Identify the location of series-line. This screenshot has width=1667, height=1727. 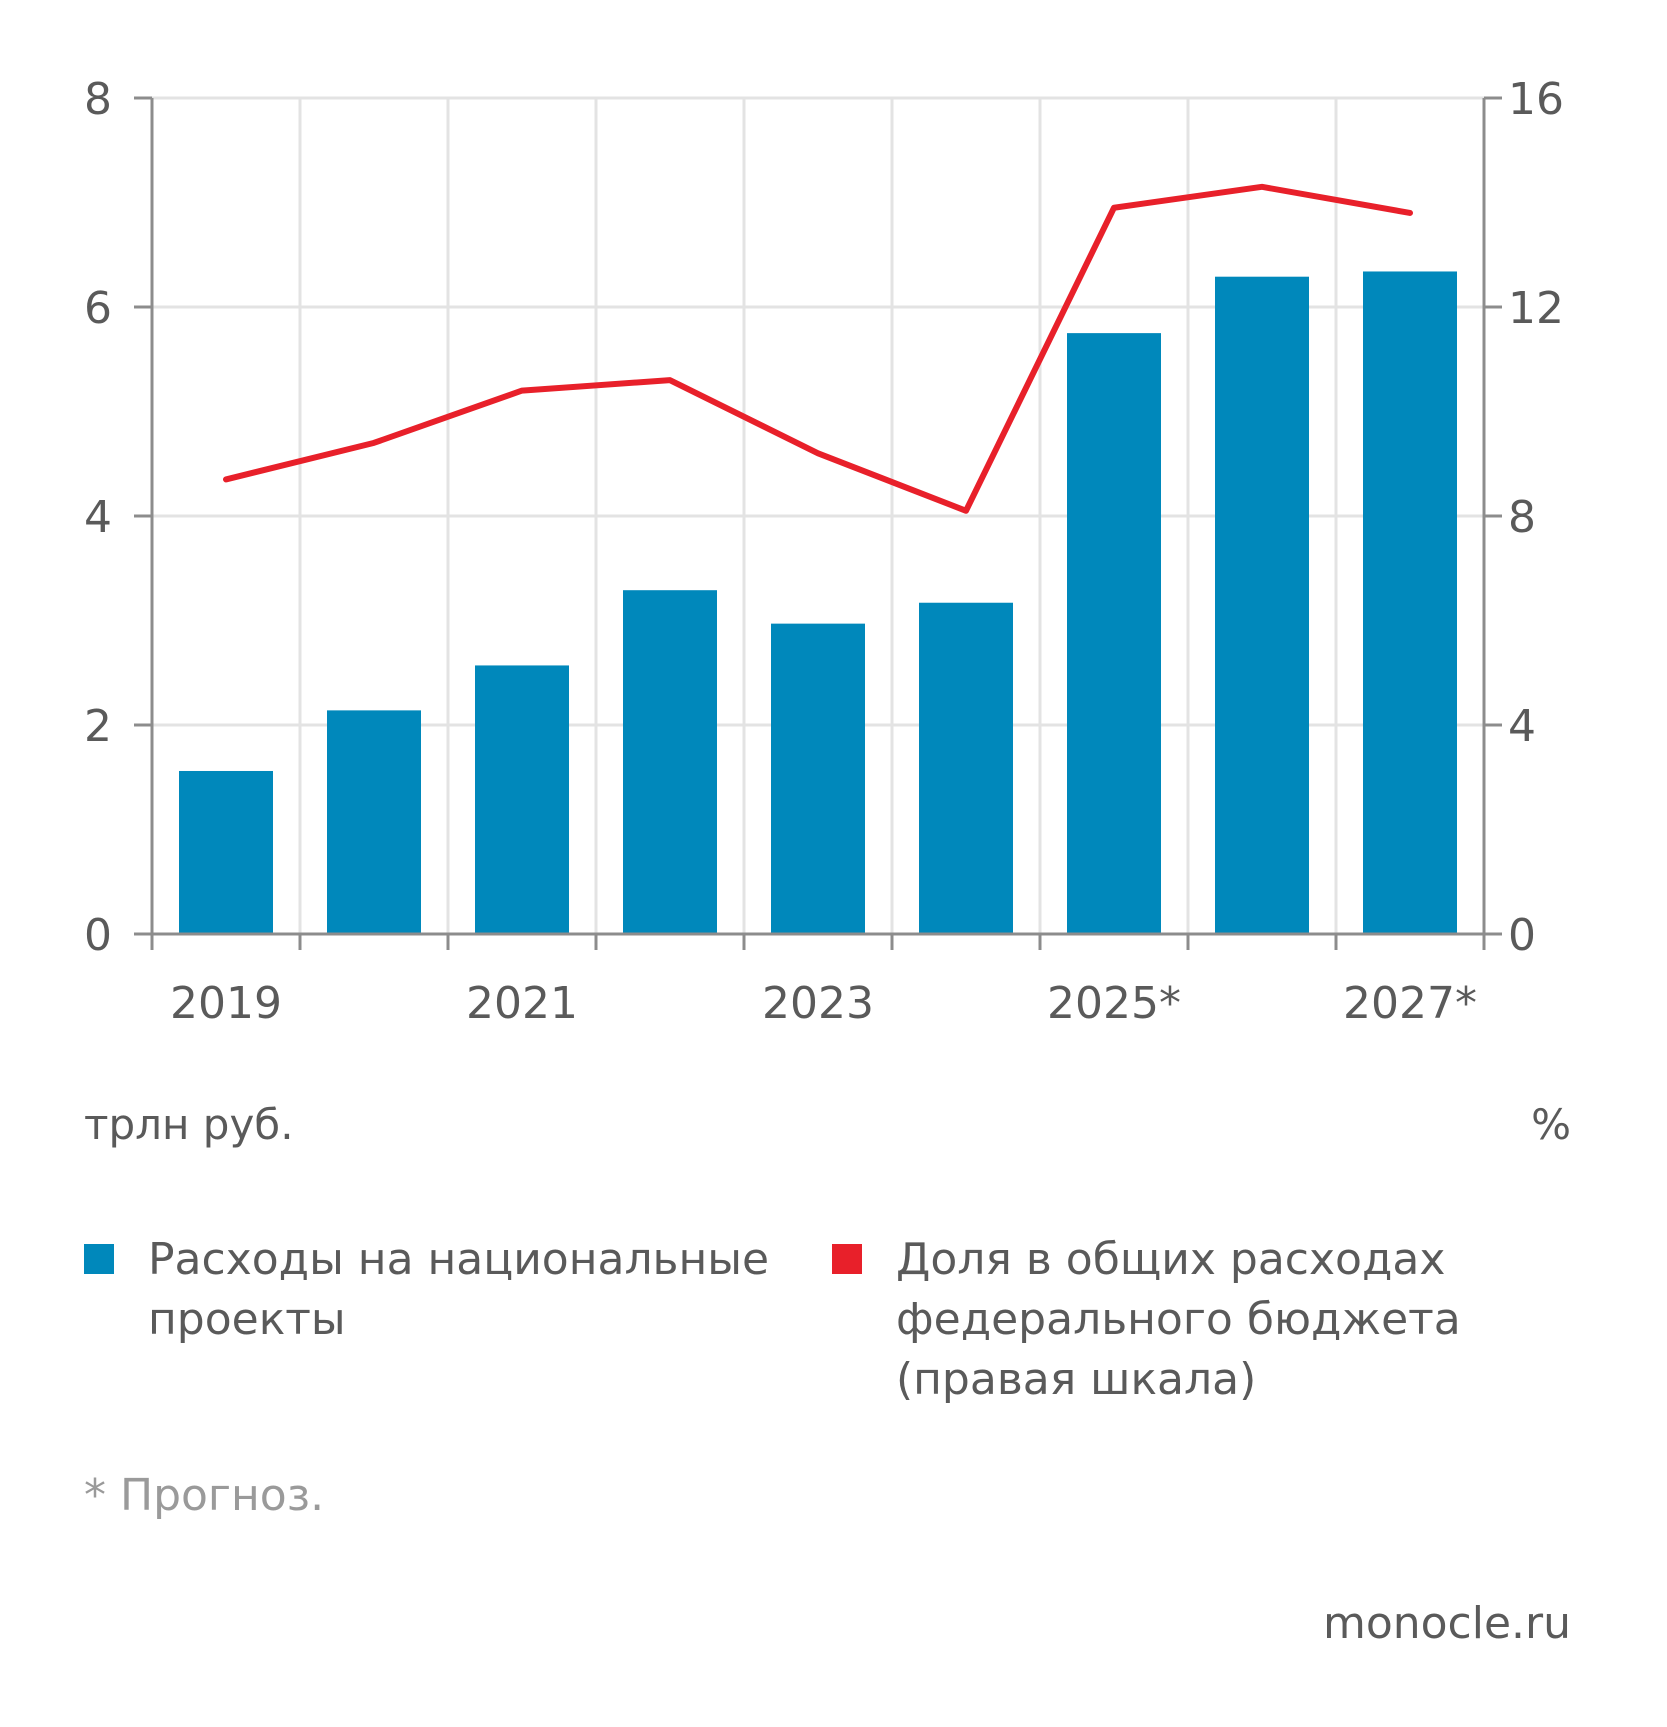
(818, 348).